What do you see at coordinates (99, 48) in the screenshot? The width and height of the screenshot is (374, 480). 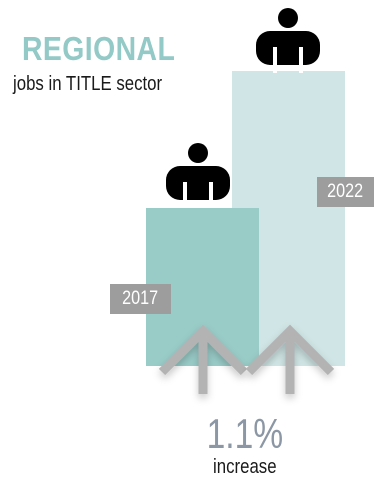 I see `chart-title: REGIONAL` at bounding box center [99, 48].